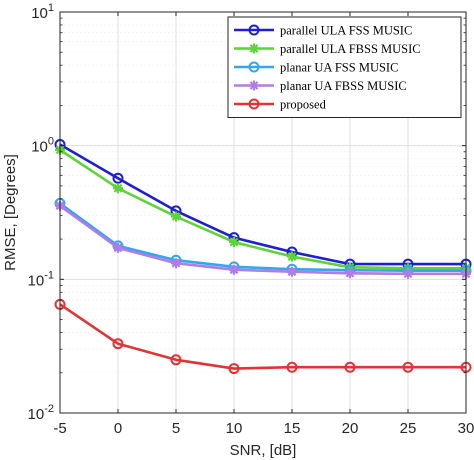 The image size is (474, 460). What do you see at coordinates (466, 428) in the screenshot?
I see `x-tick-label: 30` at bounding box center [466, 428].